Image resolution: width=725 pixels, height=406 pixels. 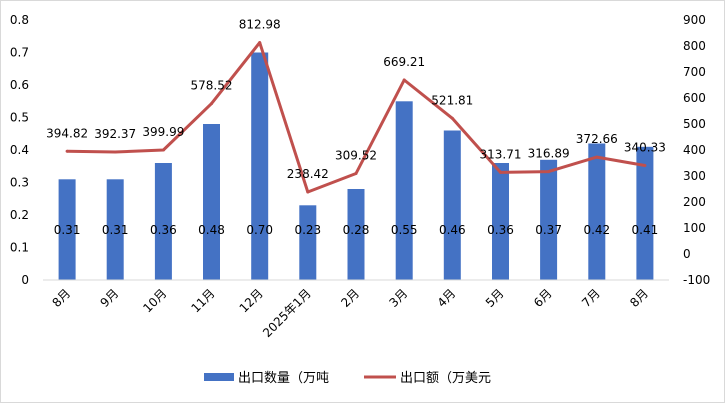 I want to click on y-left-tick: 0.7, so click(x=19, y=53).